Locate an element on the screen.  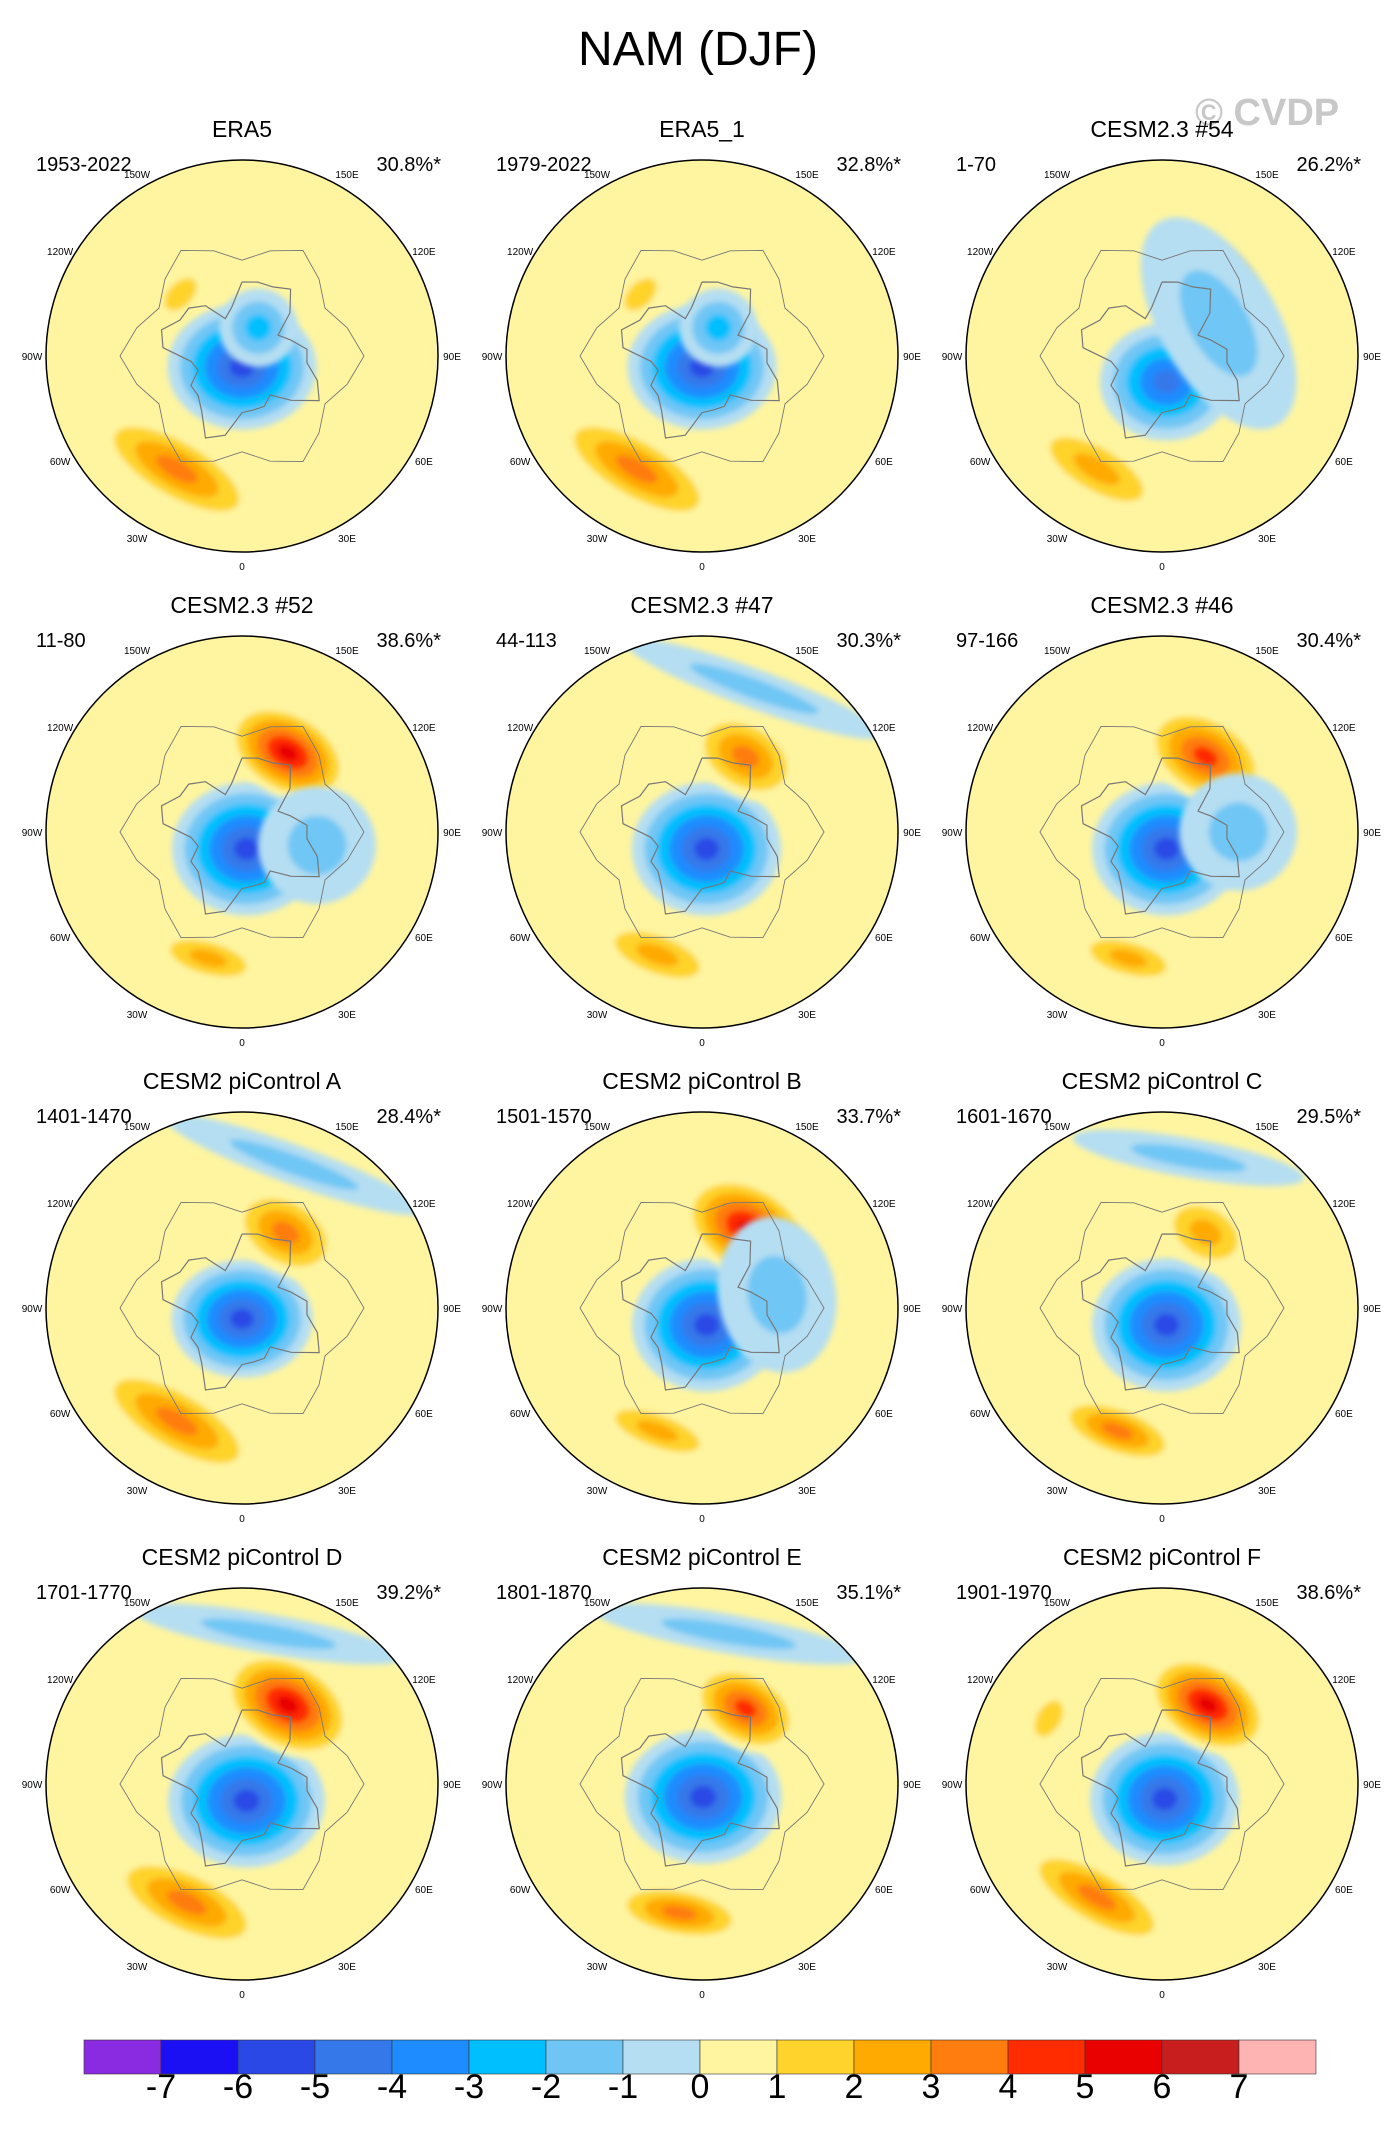
panel-title: CESM2.3 #46 is located at coordinates (1162, 605).